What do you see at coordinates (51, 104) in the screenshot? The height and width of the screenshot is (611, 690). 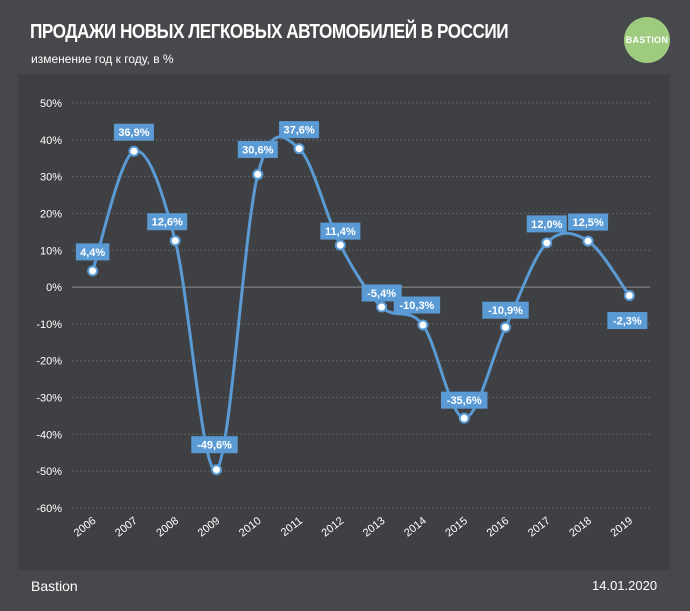 I see `y-tick-label: 50%` at bounding box center [51, 104].